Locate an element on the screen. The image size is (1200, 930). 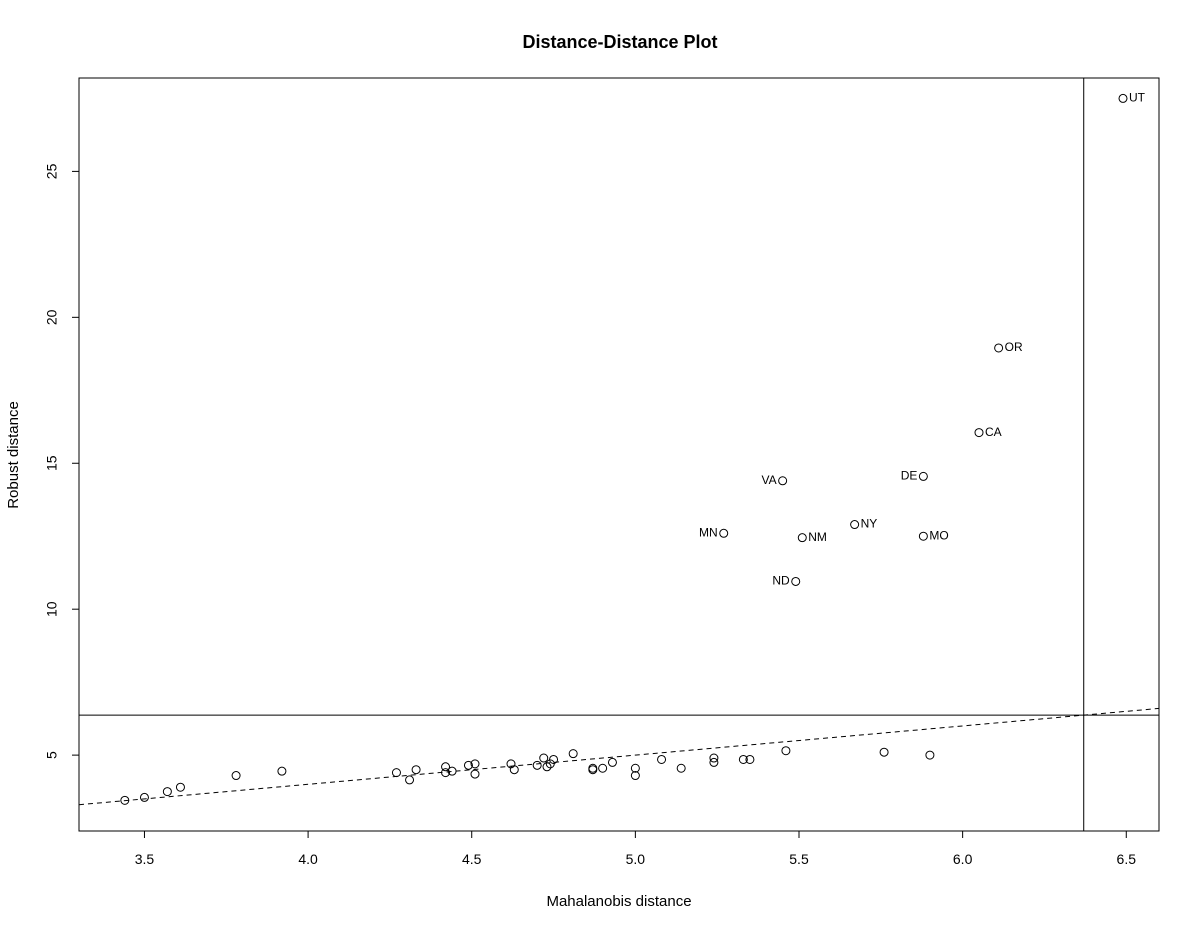
point-label: ND is located at coordinates (781, 581).